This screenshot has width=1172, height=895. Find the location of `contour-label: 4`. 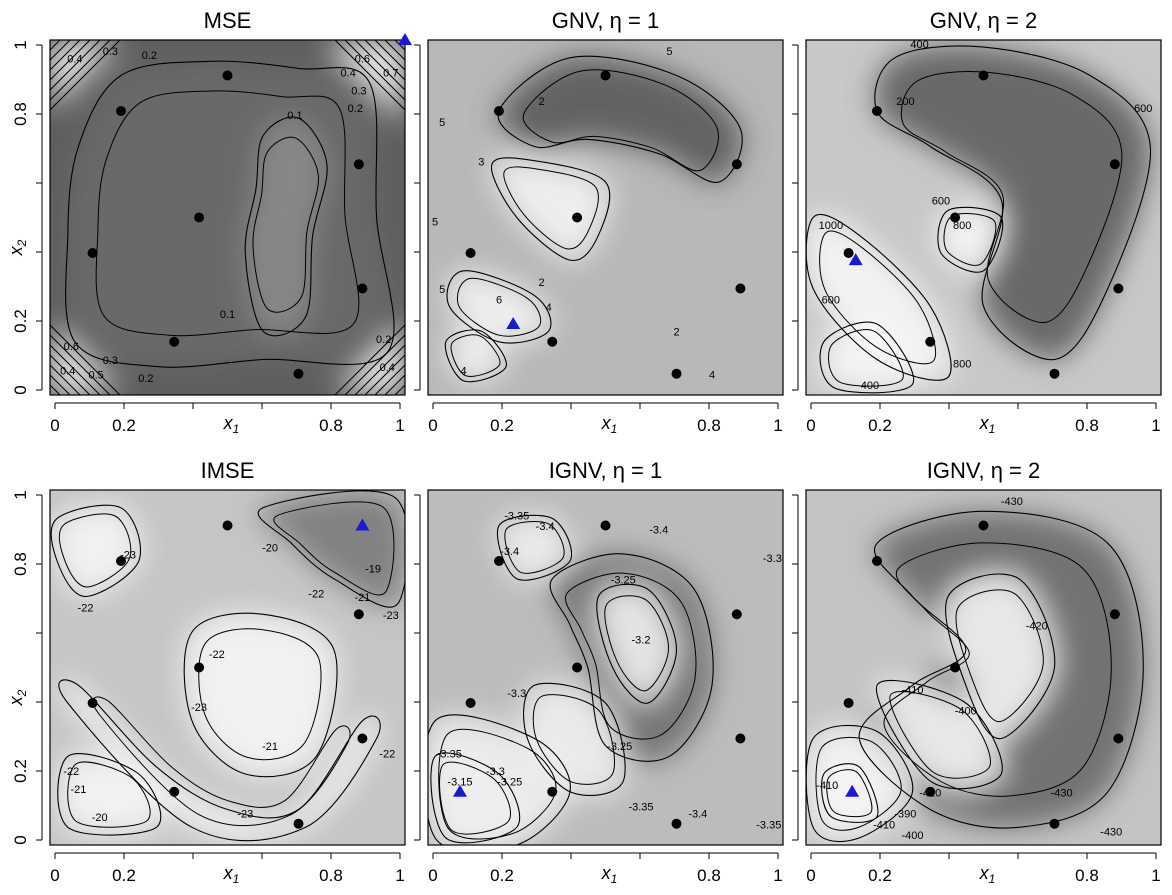

contour-label: 4 is located at coordinates (463, 372).